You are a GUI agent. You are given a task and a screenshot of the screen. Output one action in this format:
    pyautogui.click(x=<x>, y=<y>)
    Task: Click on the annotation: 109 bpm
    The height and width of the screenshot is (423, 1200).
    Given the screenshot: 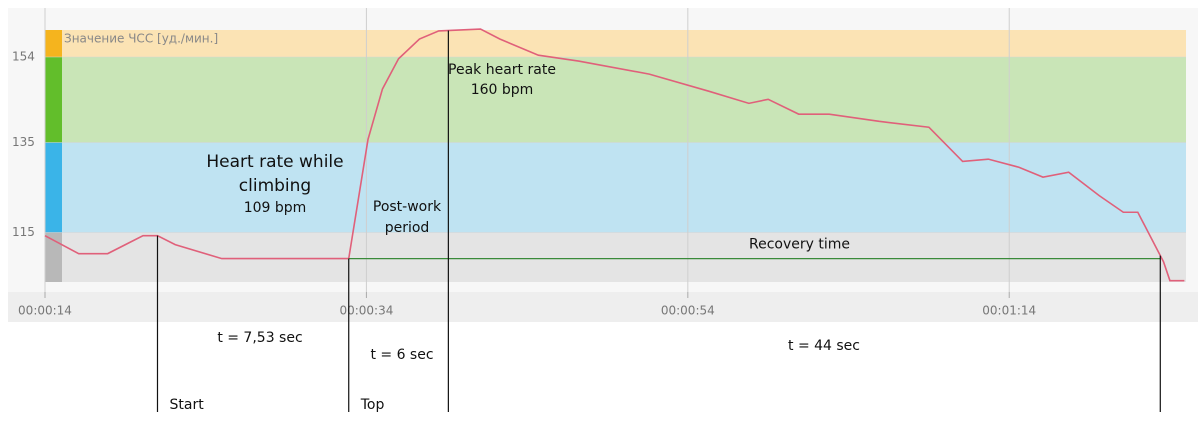 What is the action you would take?
    pyautogui.click(x=275, y=208)
    